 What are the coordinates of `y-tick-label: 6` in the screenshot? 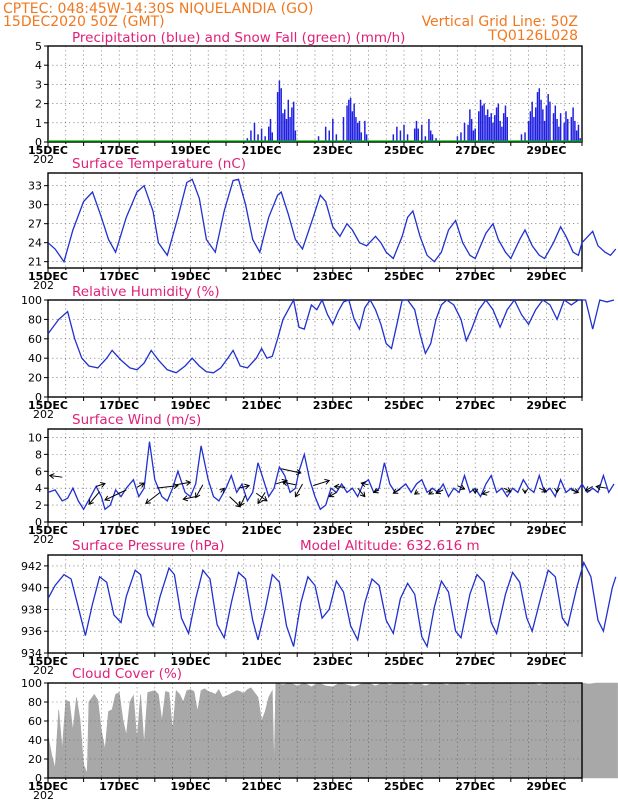 It's located at (38, 471).